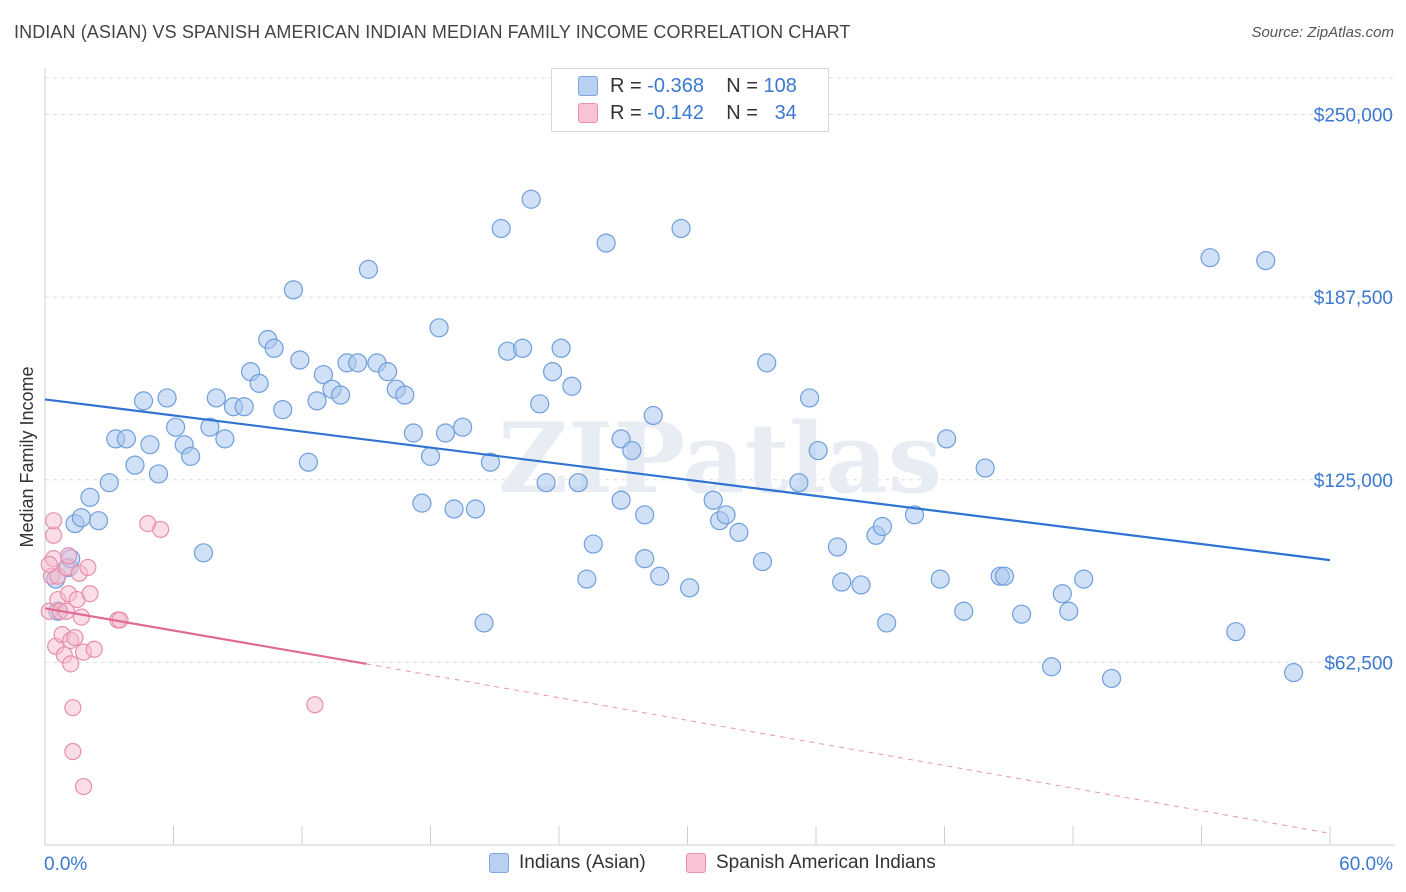 The width and height of the screenshot is (1406, 892). What do you see at coordinates (780, 85) in the screenshot?
I see `legend-n-value: 108` at bounding box center [780, 85].